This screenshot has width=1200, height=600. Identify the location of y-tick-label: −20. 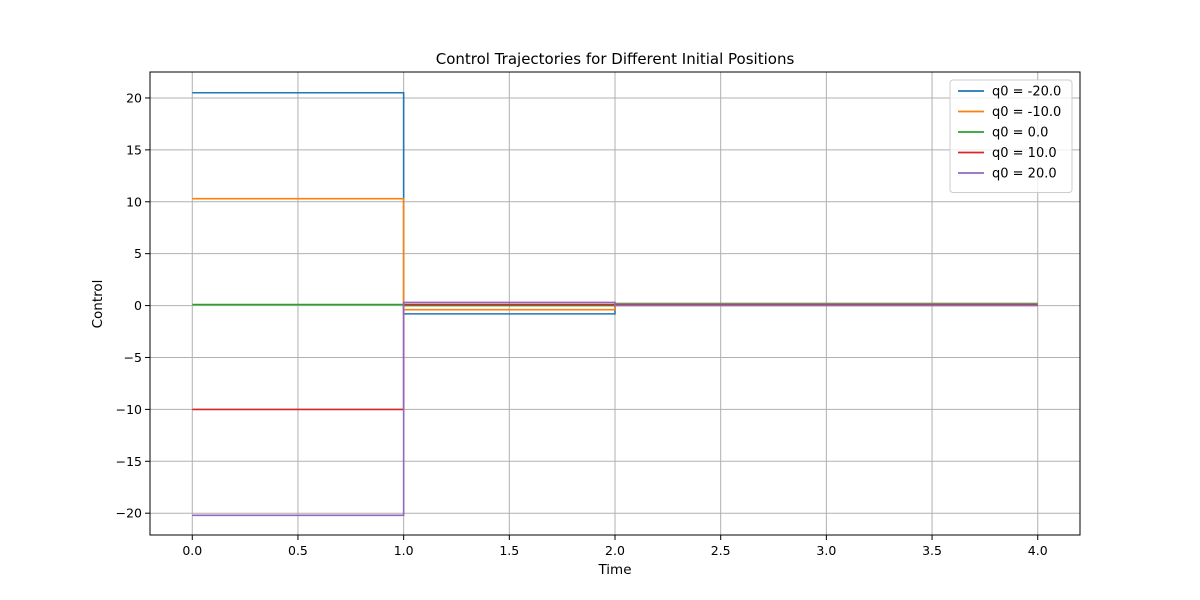
(129, 513).